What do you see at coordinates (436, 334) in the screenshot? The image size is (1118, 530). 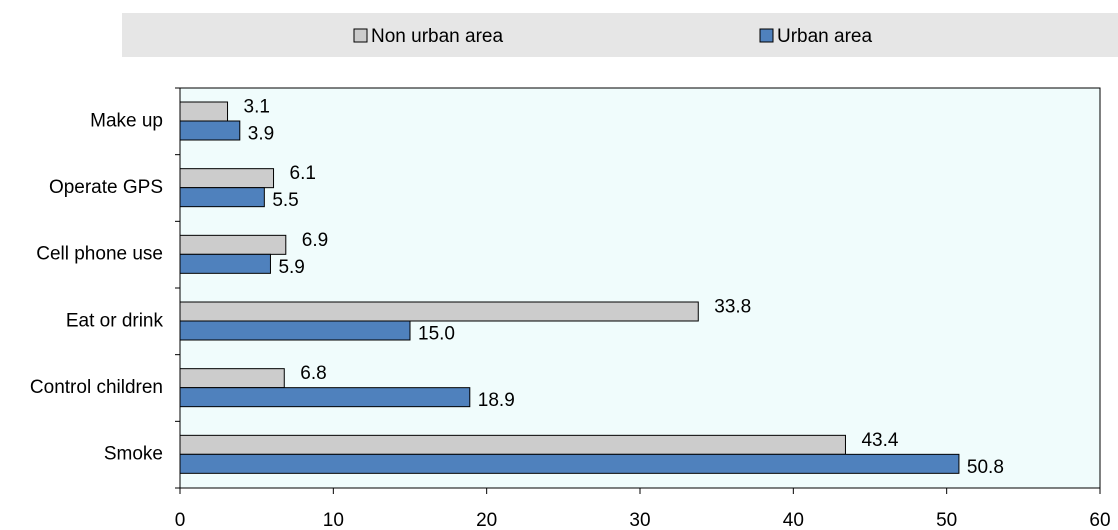 I see `data-label: 15.0` at bounding box center [436, 334].